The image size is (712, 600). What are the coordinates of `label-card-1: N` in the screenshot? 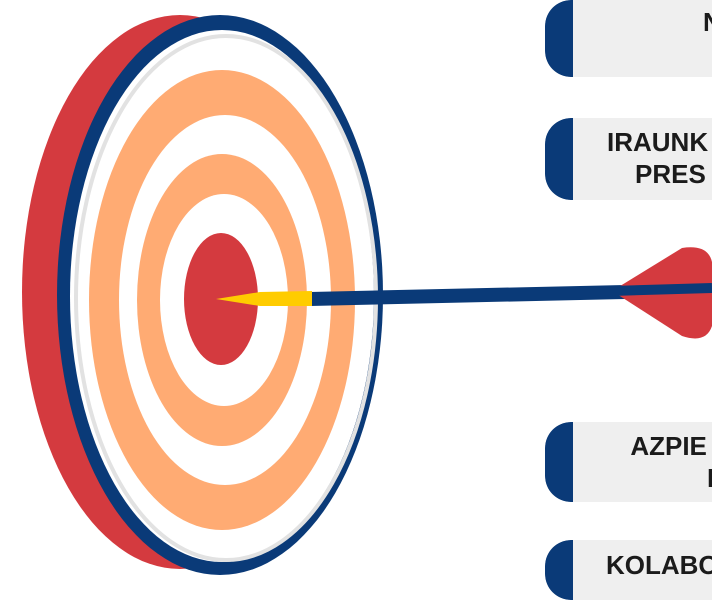 It's located at (628, 38).